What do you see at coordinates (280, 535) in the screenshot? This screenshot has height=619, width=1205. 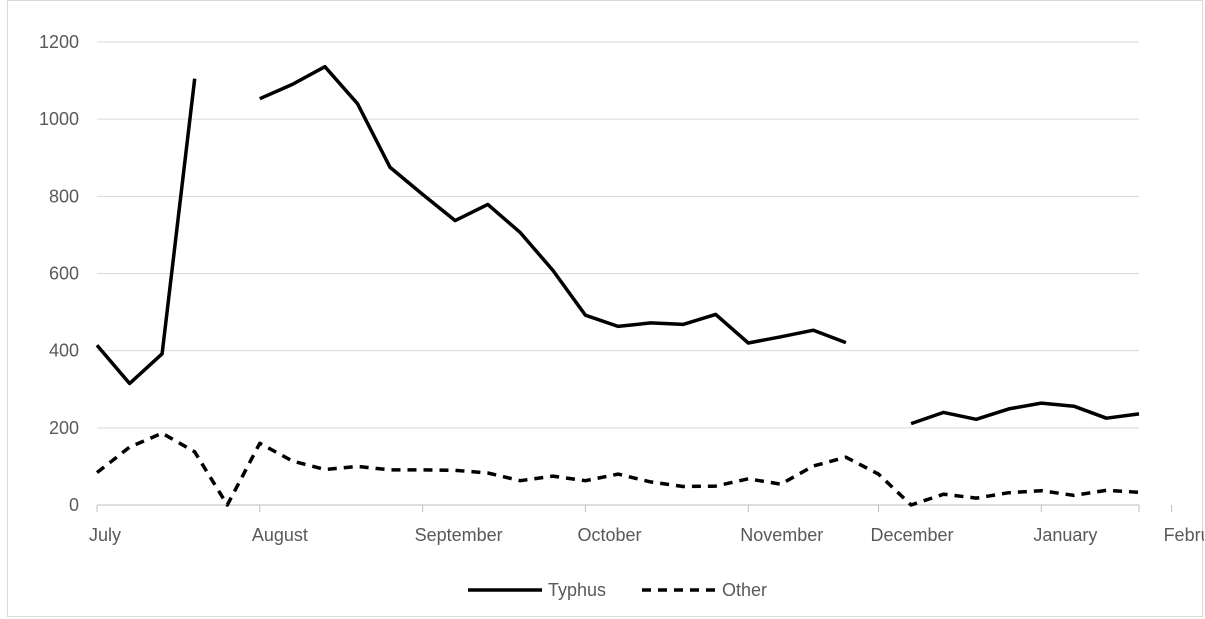 I see `x-tick-label-august: August` at bounding box center [280, 535].